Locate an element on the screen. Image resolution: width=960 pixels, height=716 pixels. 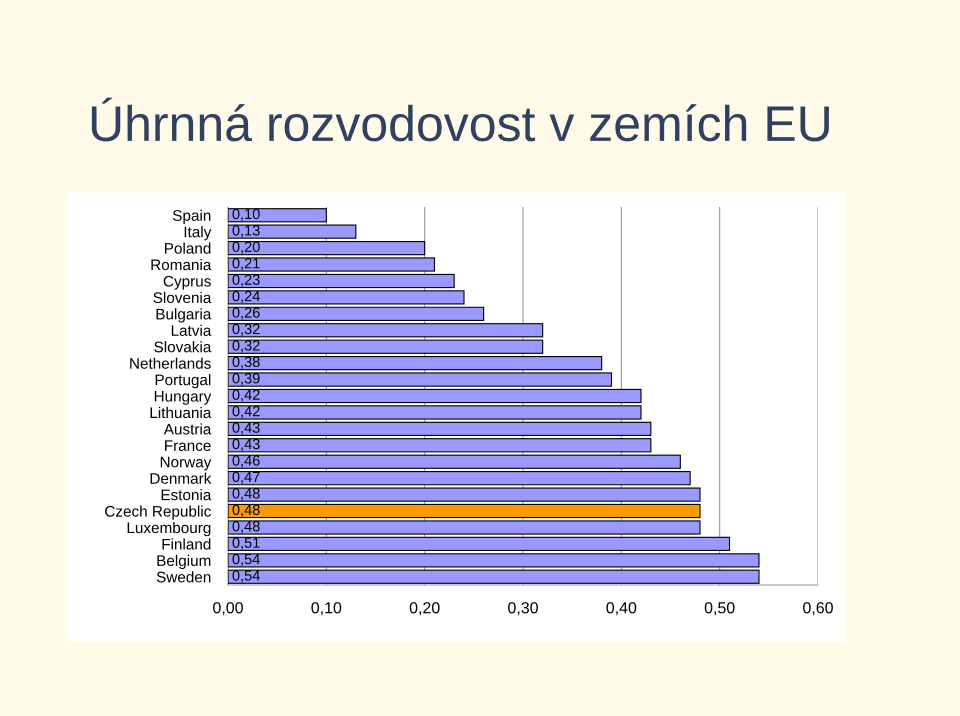
data-label: 0,21 is located at coordinates (246, 264).